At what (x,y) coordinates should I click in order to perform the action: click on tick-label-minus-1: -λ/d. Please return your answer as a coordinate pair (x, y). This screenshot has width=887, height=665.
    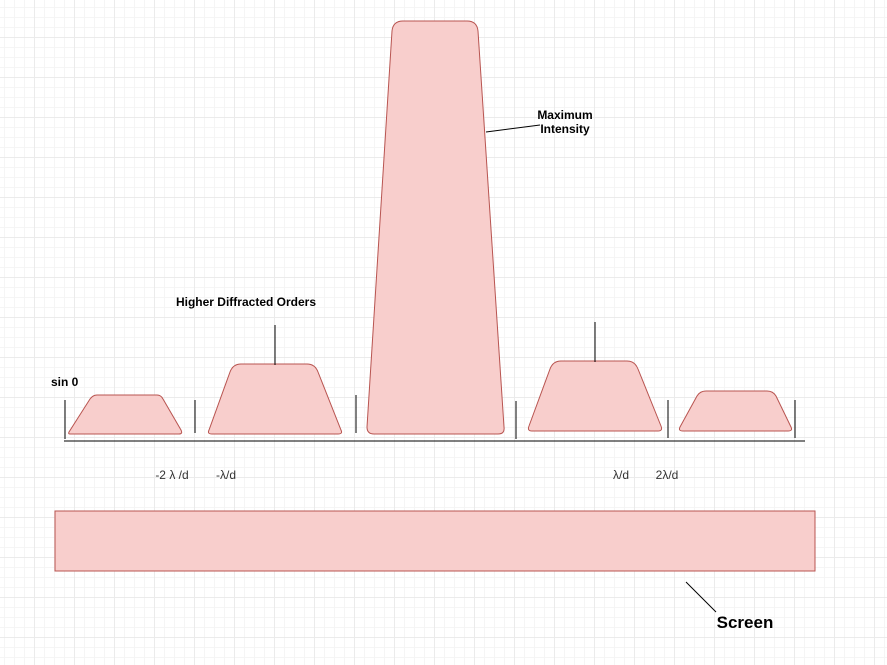
    Looking at the image, I should click on (226, 475).